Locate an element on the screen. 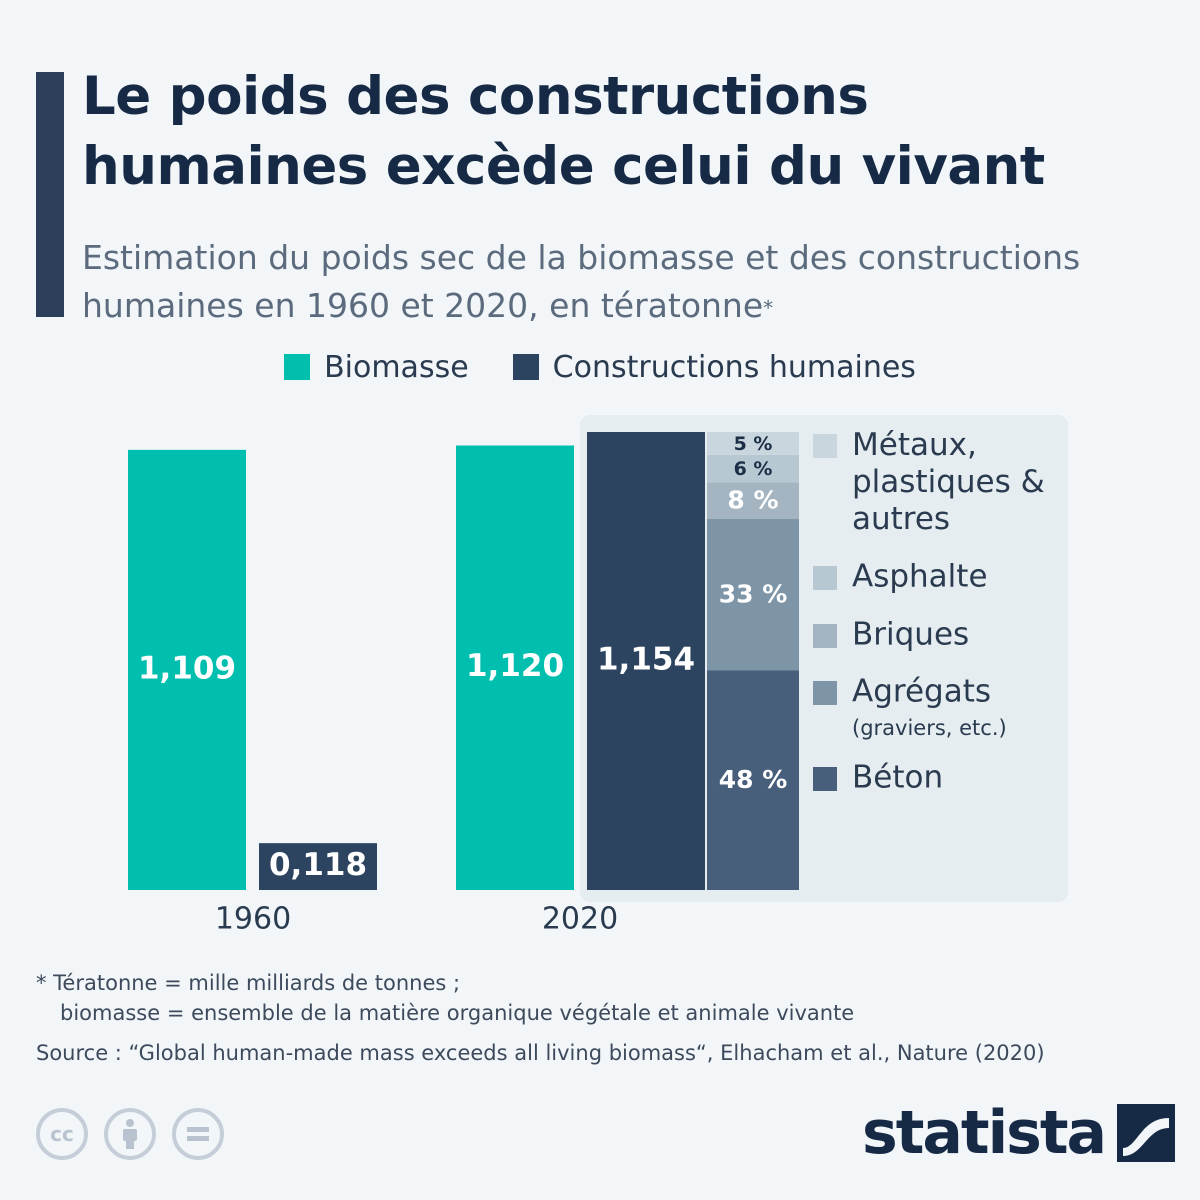  legend-swatch-constructions is located at coordinates (525, 367).